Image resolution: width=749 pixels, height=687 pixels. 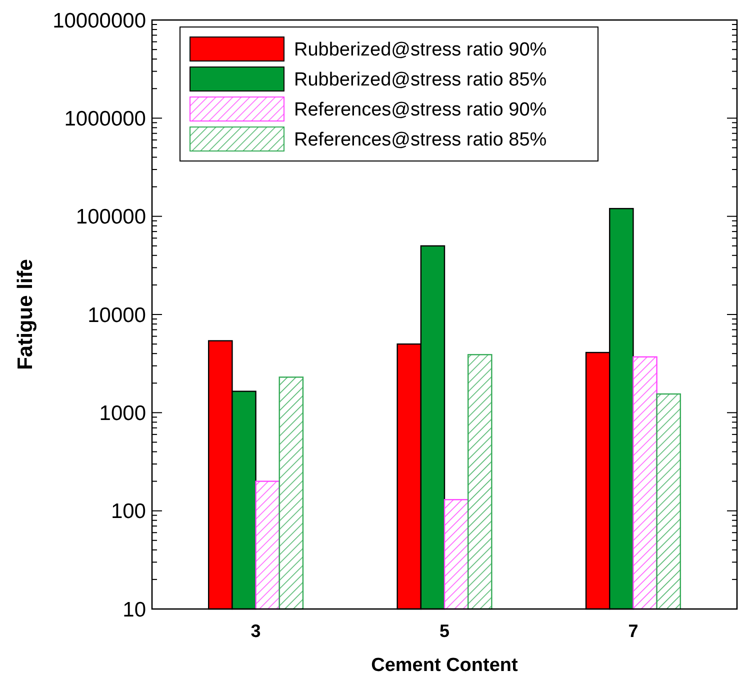 What do you see at coordinates (420, 140) in the screenshot?
I see `legend-label: References@stress ratio 85%` at bounding box center [420, 140].